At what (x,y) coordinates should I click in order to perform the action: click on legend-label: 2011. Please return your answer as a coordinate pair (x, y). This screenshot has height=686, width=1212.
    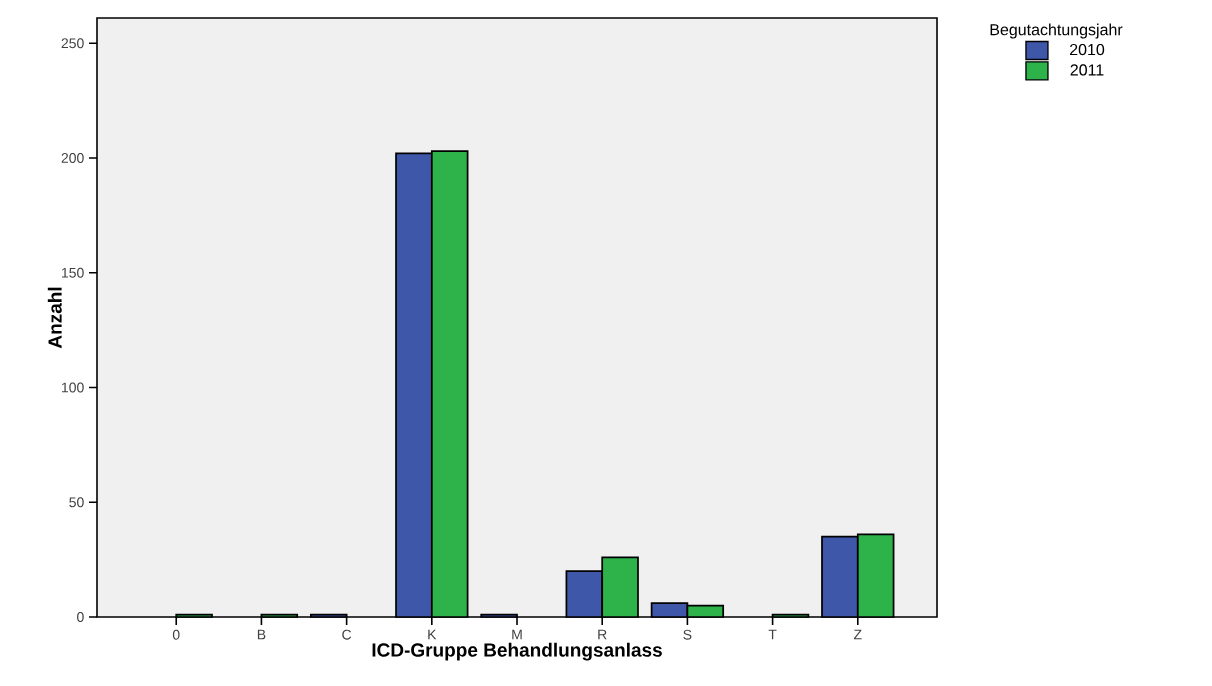
    Looking at the image, I should click on (1087, 70).